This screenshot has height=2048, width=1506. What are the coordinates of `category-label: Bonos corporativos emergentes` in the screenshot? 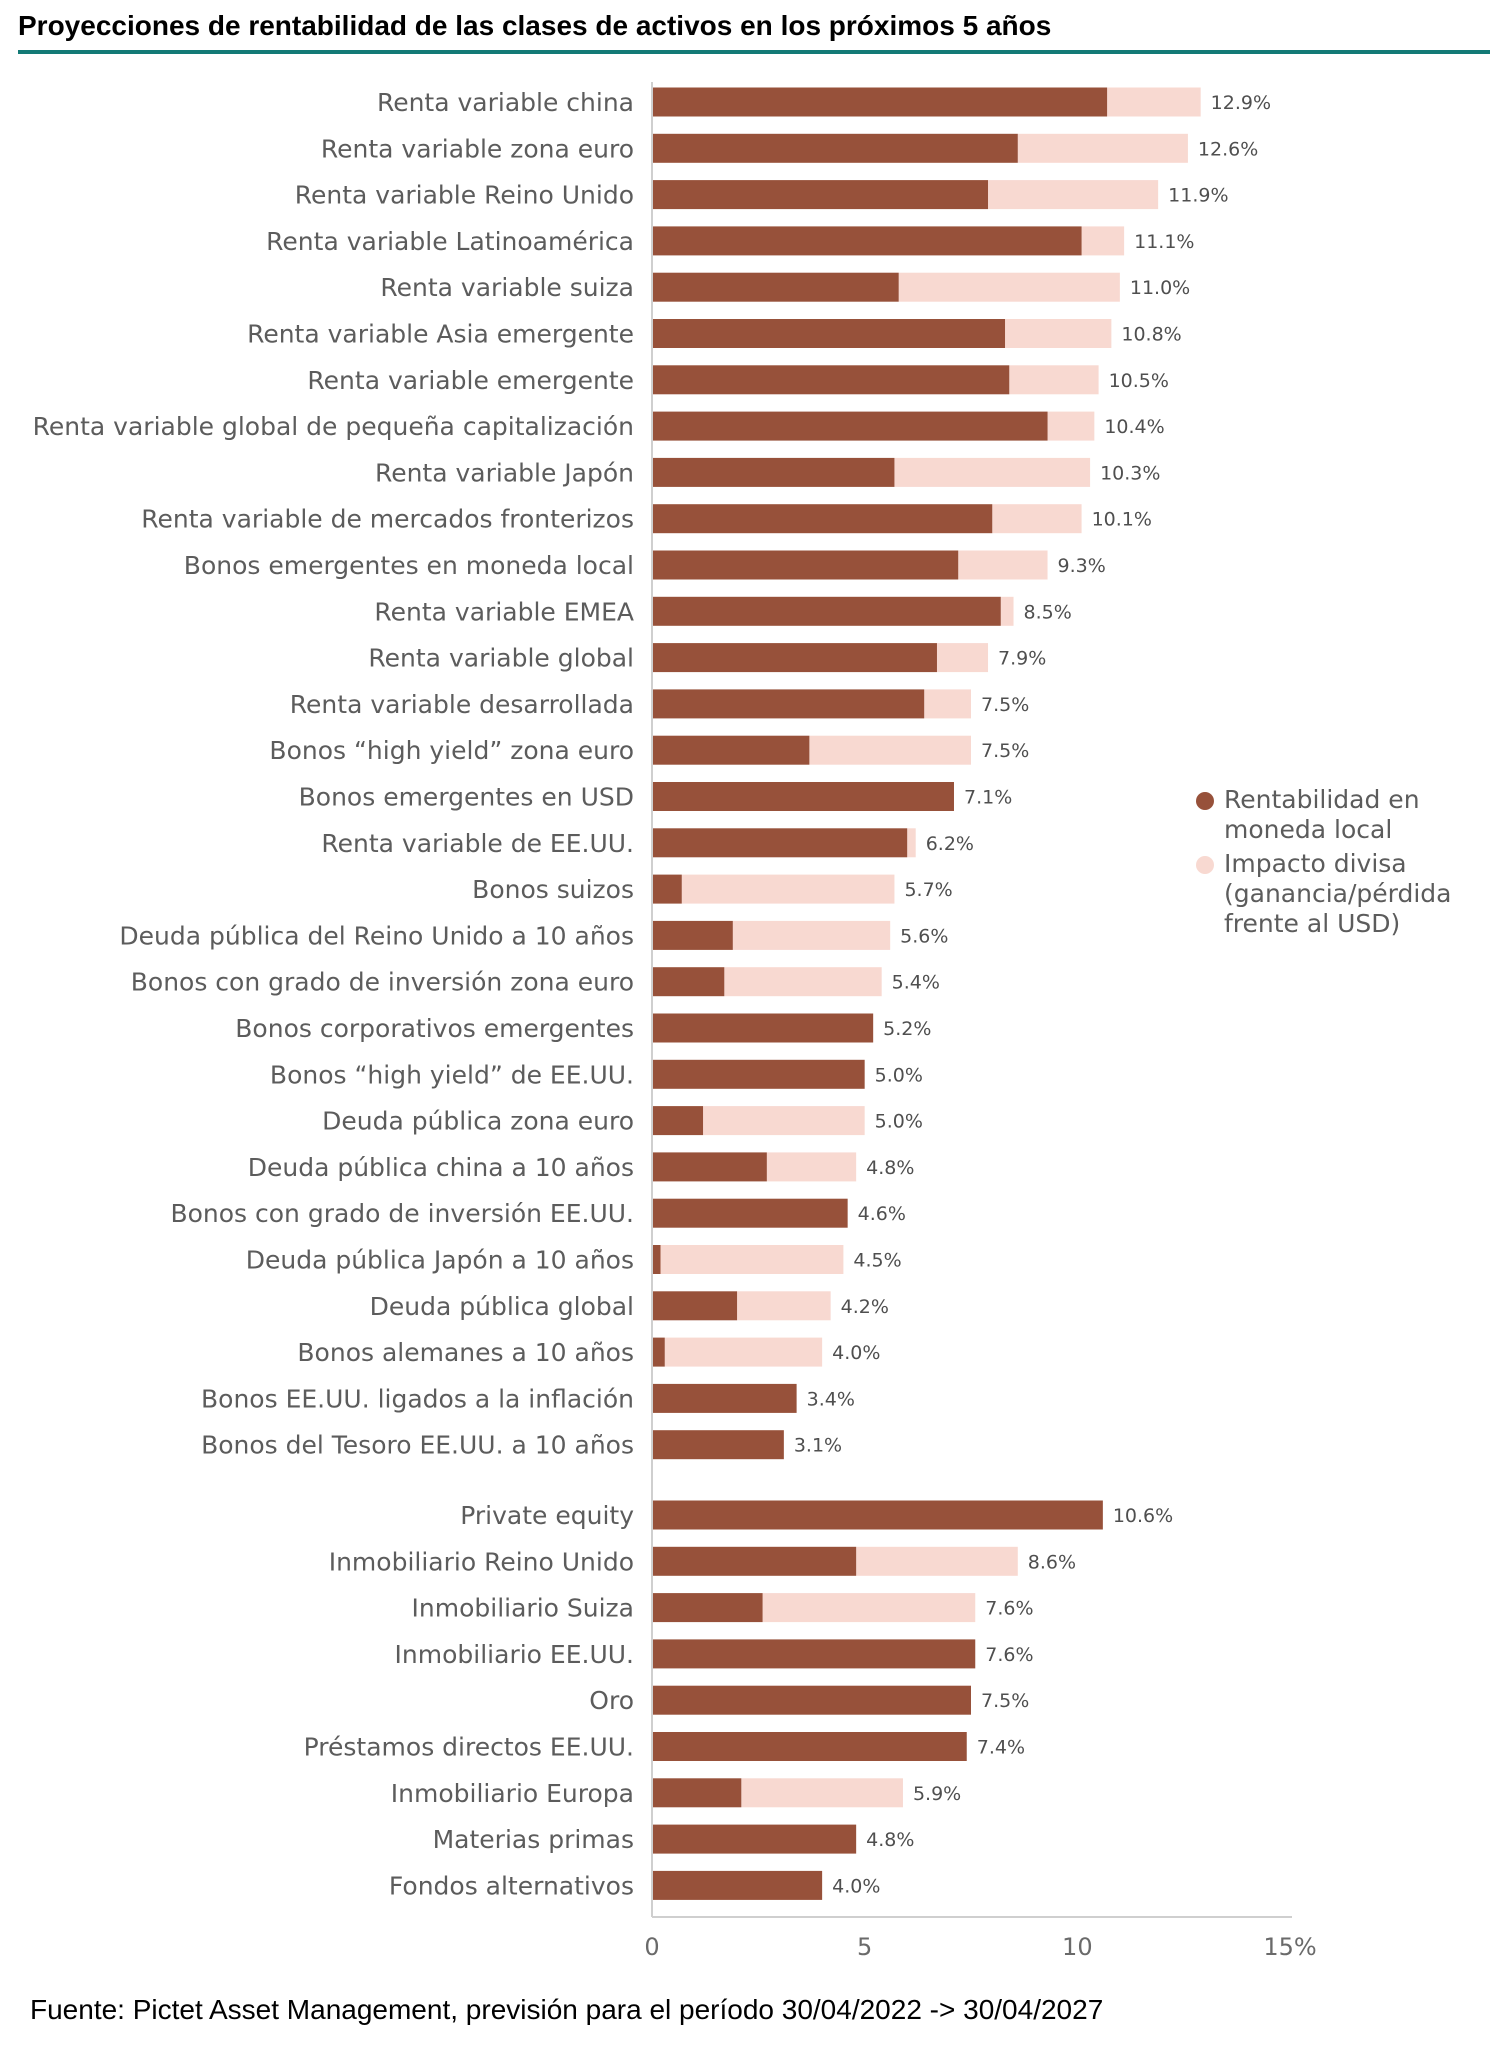 It's located at (434, 1028).